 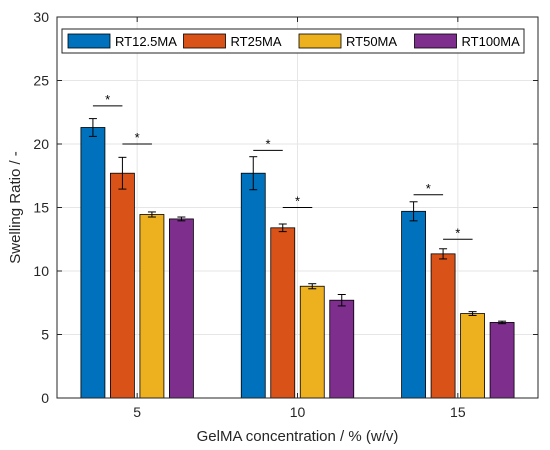 What do you see at coordinates (256, 41) in the screenshot?
I see `legend-label-RT25MA: RT25MA` at bounding box center [256, 41].